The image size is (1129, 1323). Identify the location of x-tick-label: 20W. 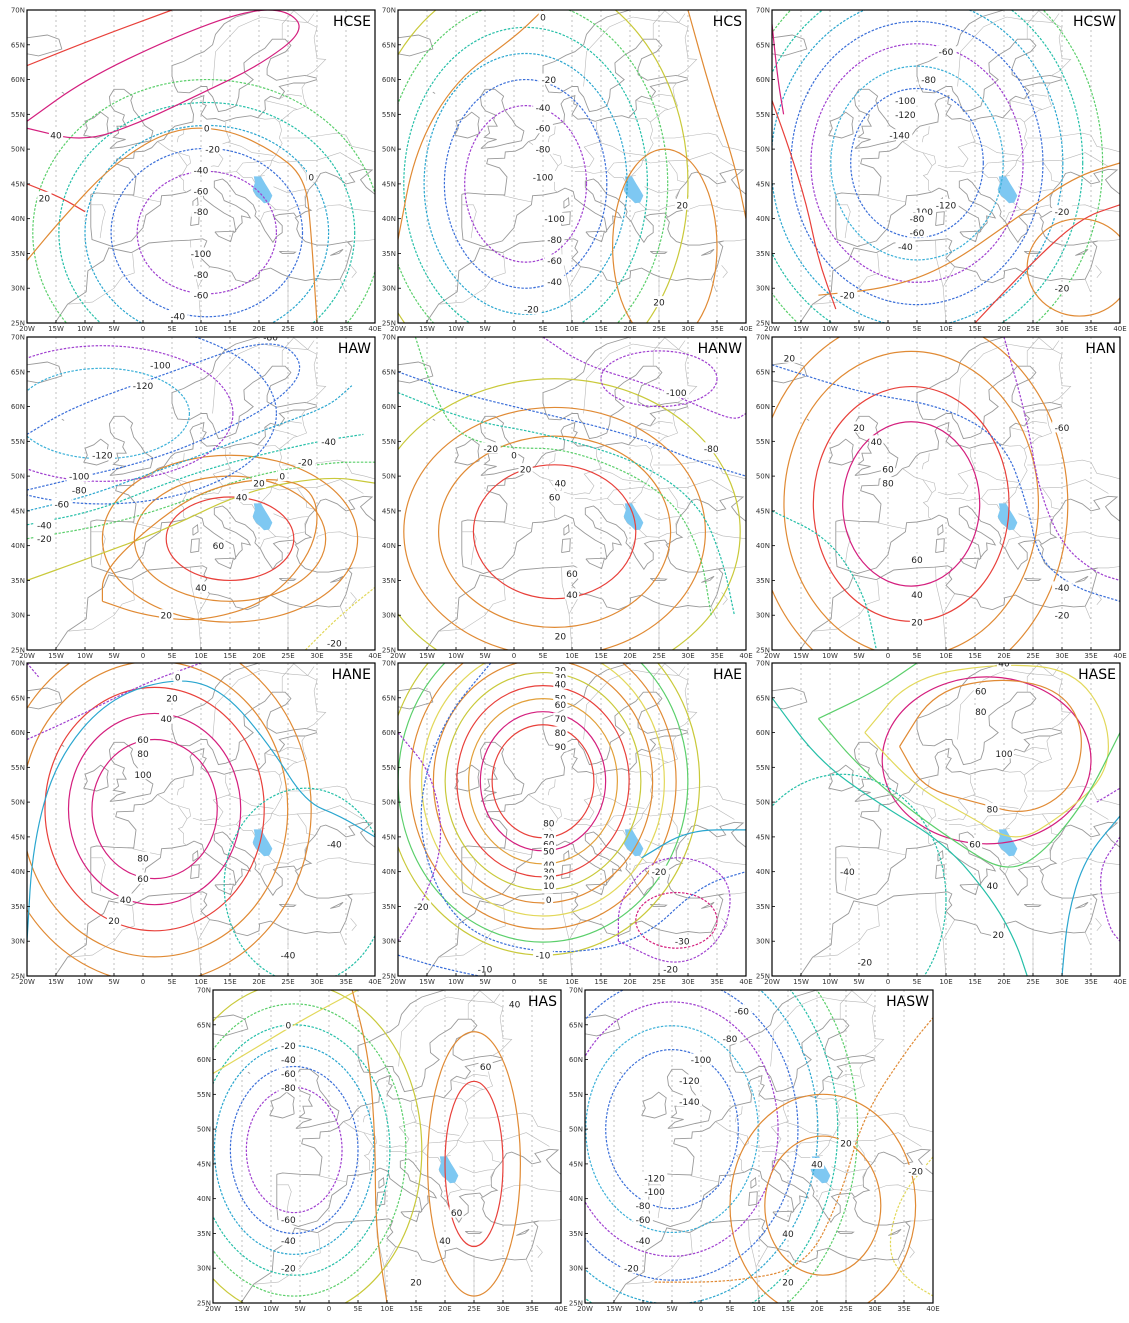
(27, 656).